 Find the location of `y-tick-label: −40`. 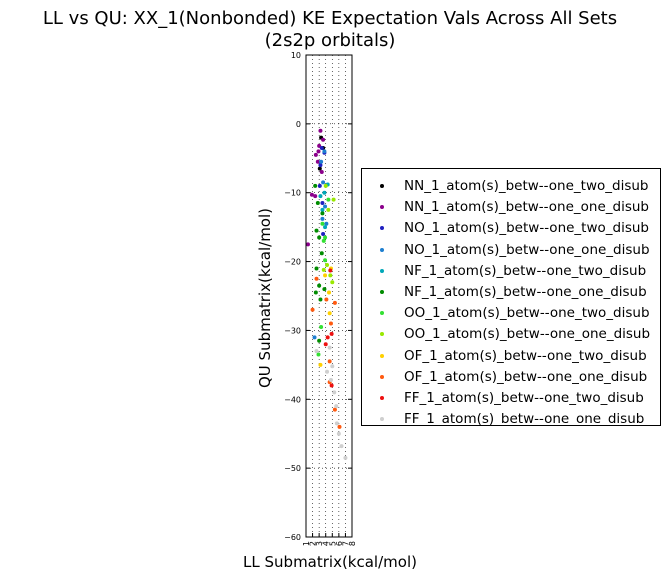

y-tick-label: −40 is located at coordinates (292, 399).